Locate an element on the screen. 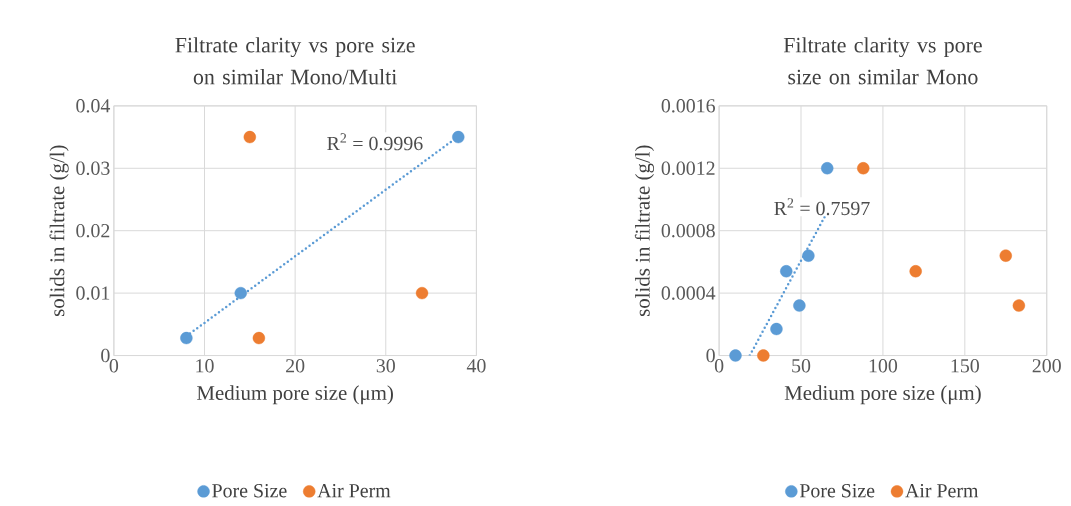  x-tick-label: 150 is located at coordinates (965, 365).